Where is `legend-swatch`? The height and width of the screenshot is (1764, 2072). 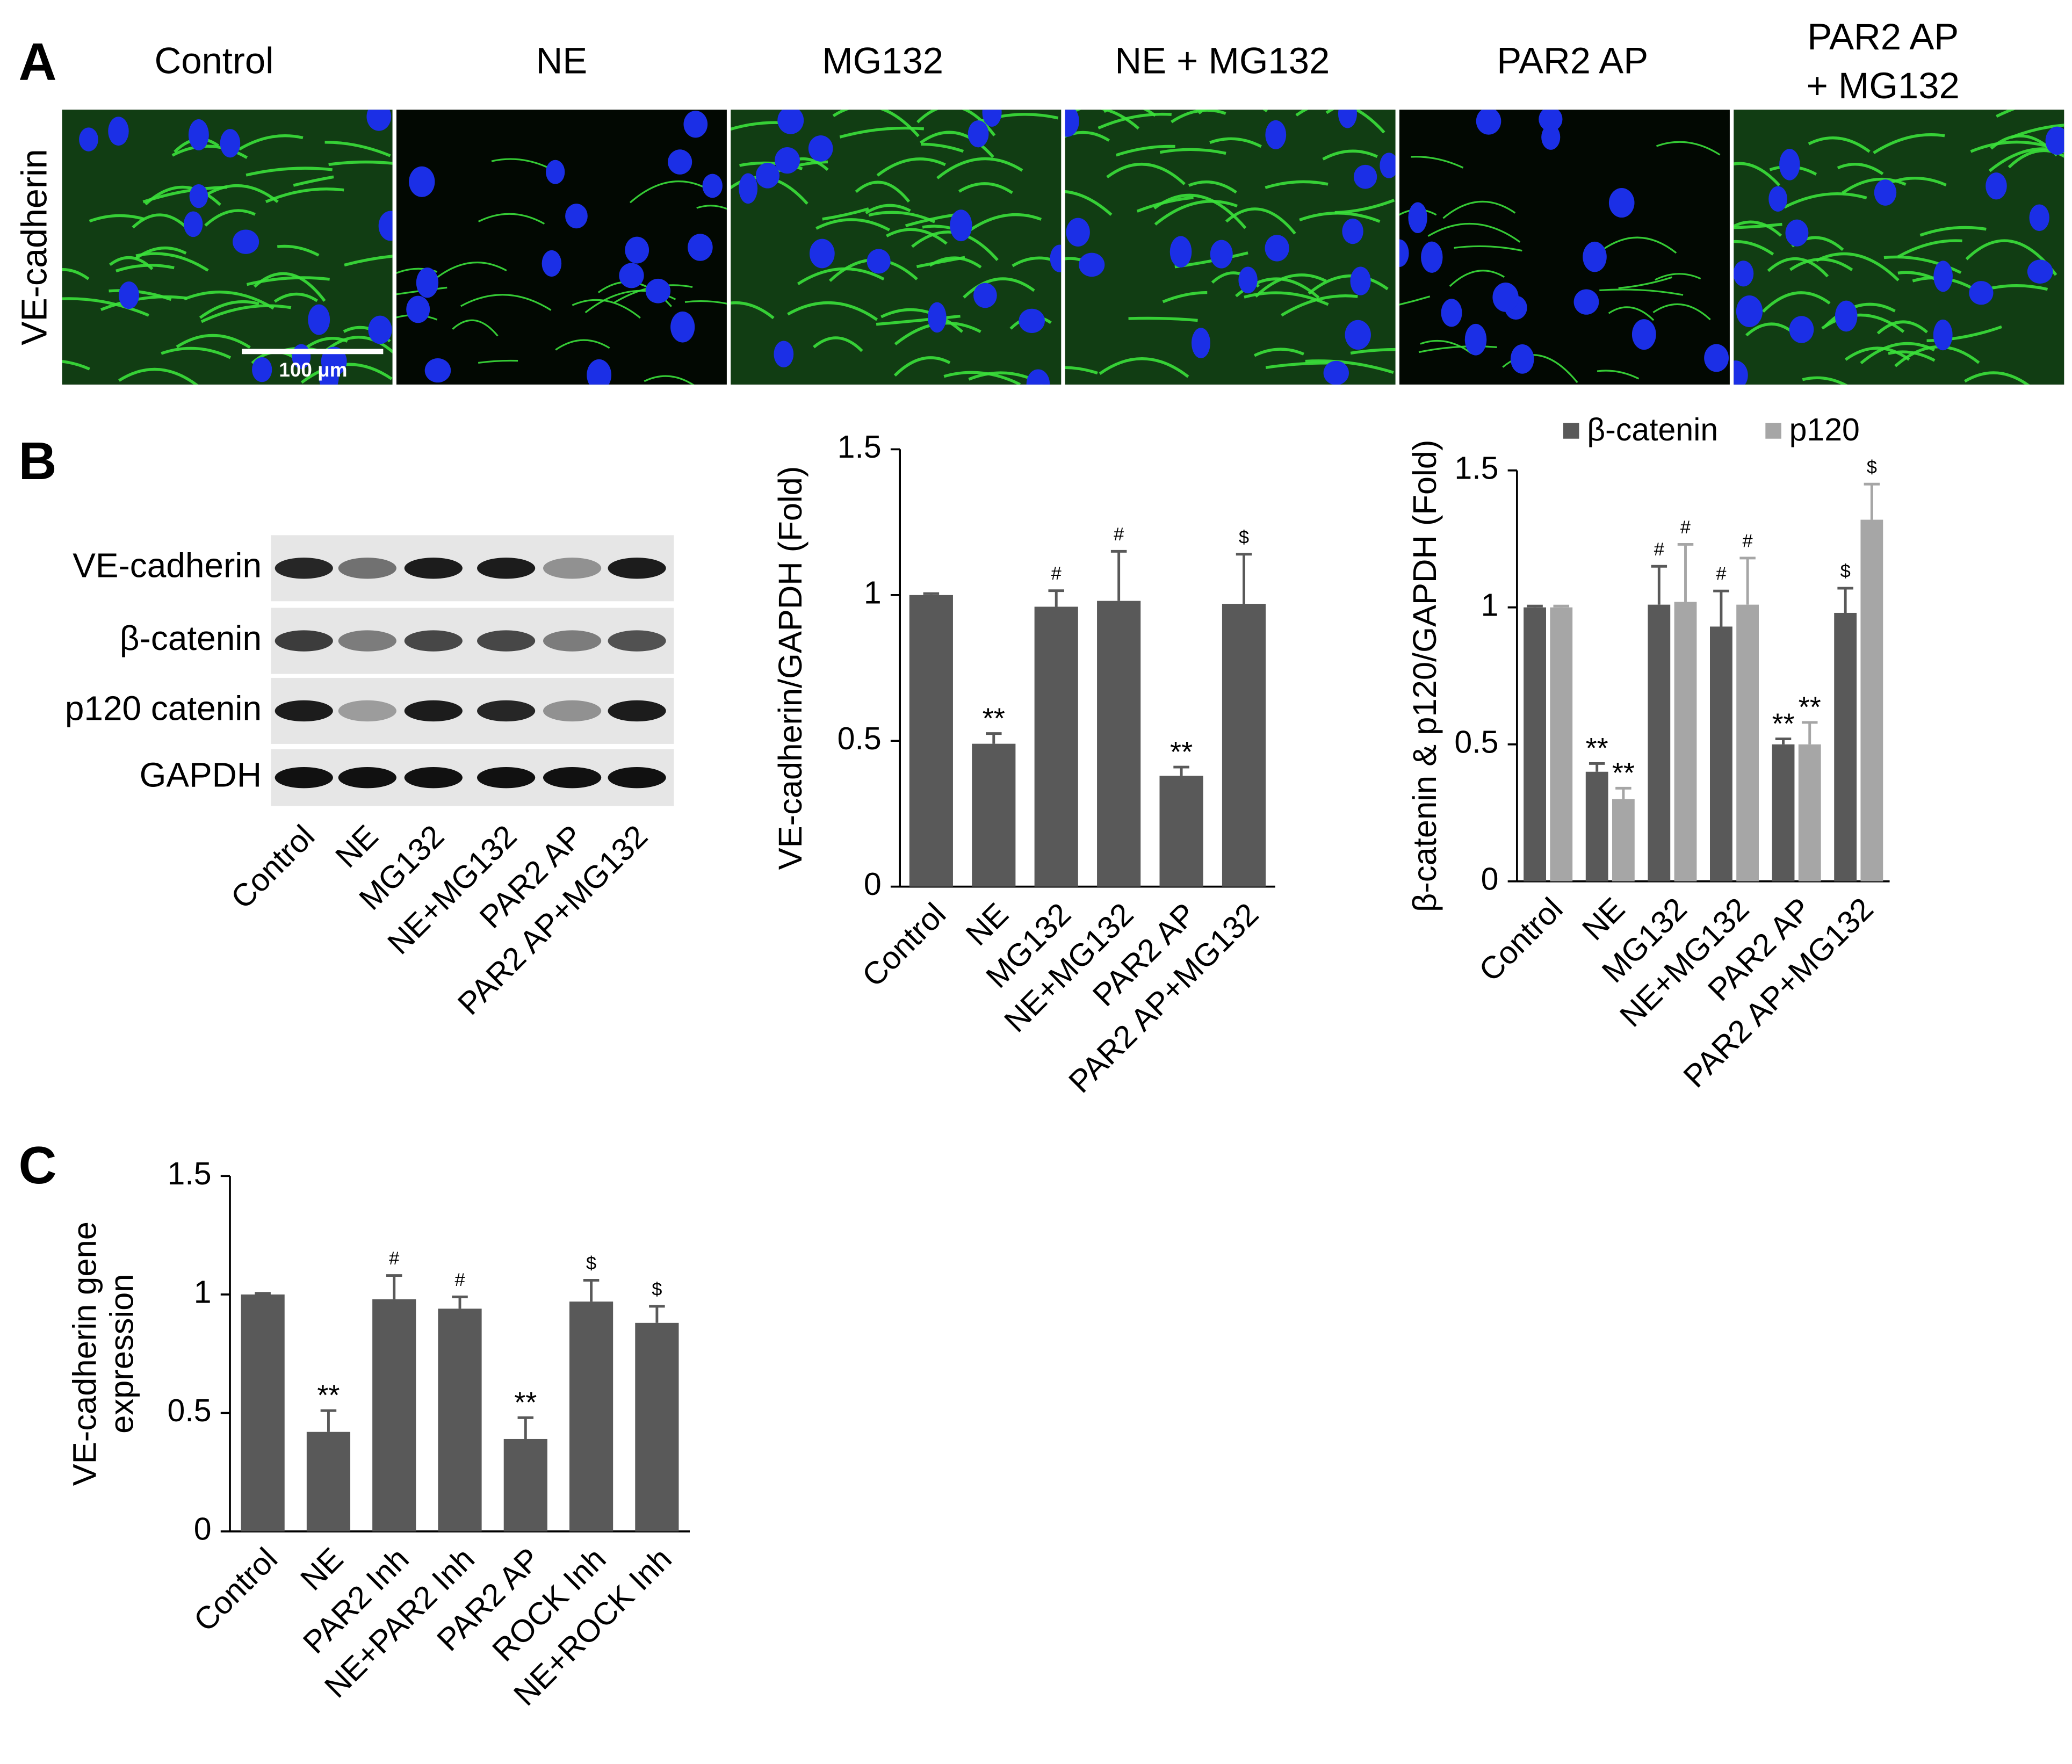
legend-swatch is located at coordinates (1773, 431).